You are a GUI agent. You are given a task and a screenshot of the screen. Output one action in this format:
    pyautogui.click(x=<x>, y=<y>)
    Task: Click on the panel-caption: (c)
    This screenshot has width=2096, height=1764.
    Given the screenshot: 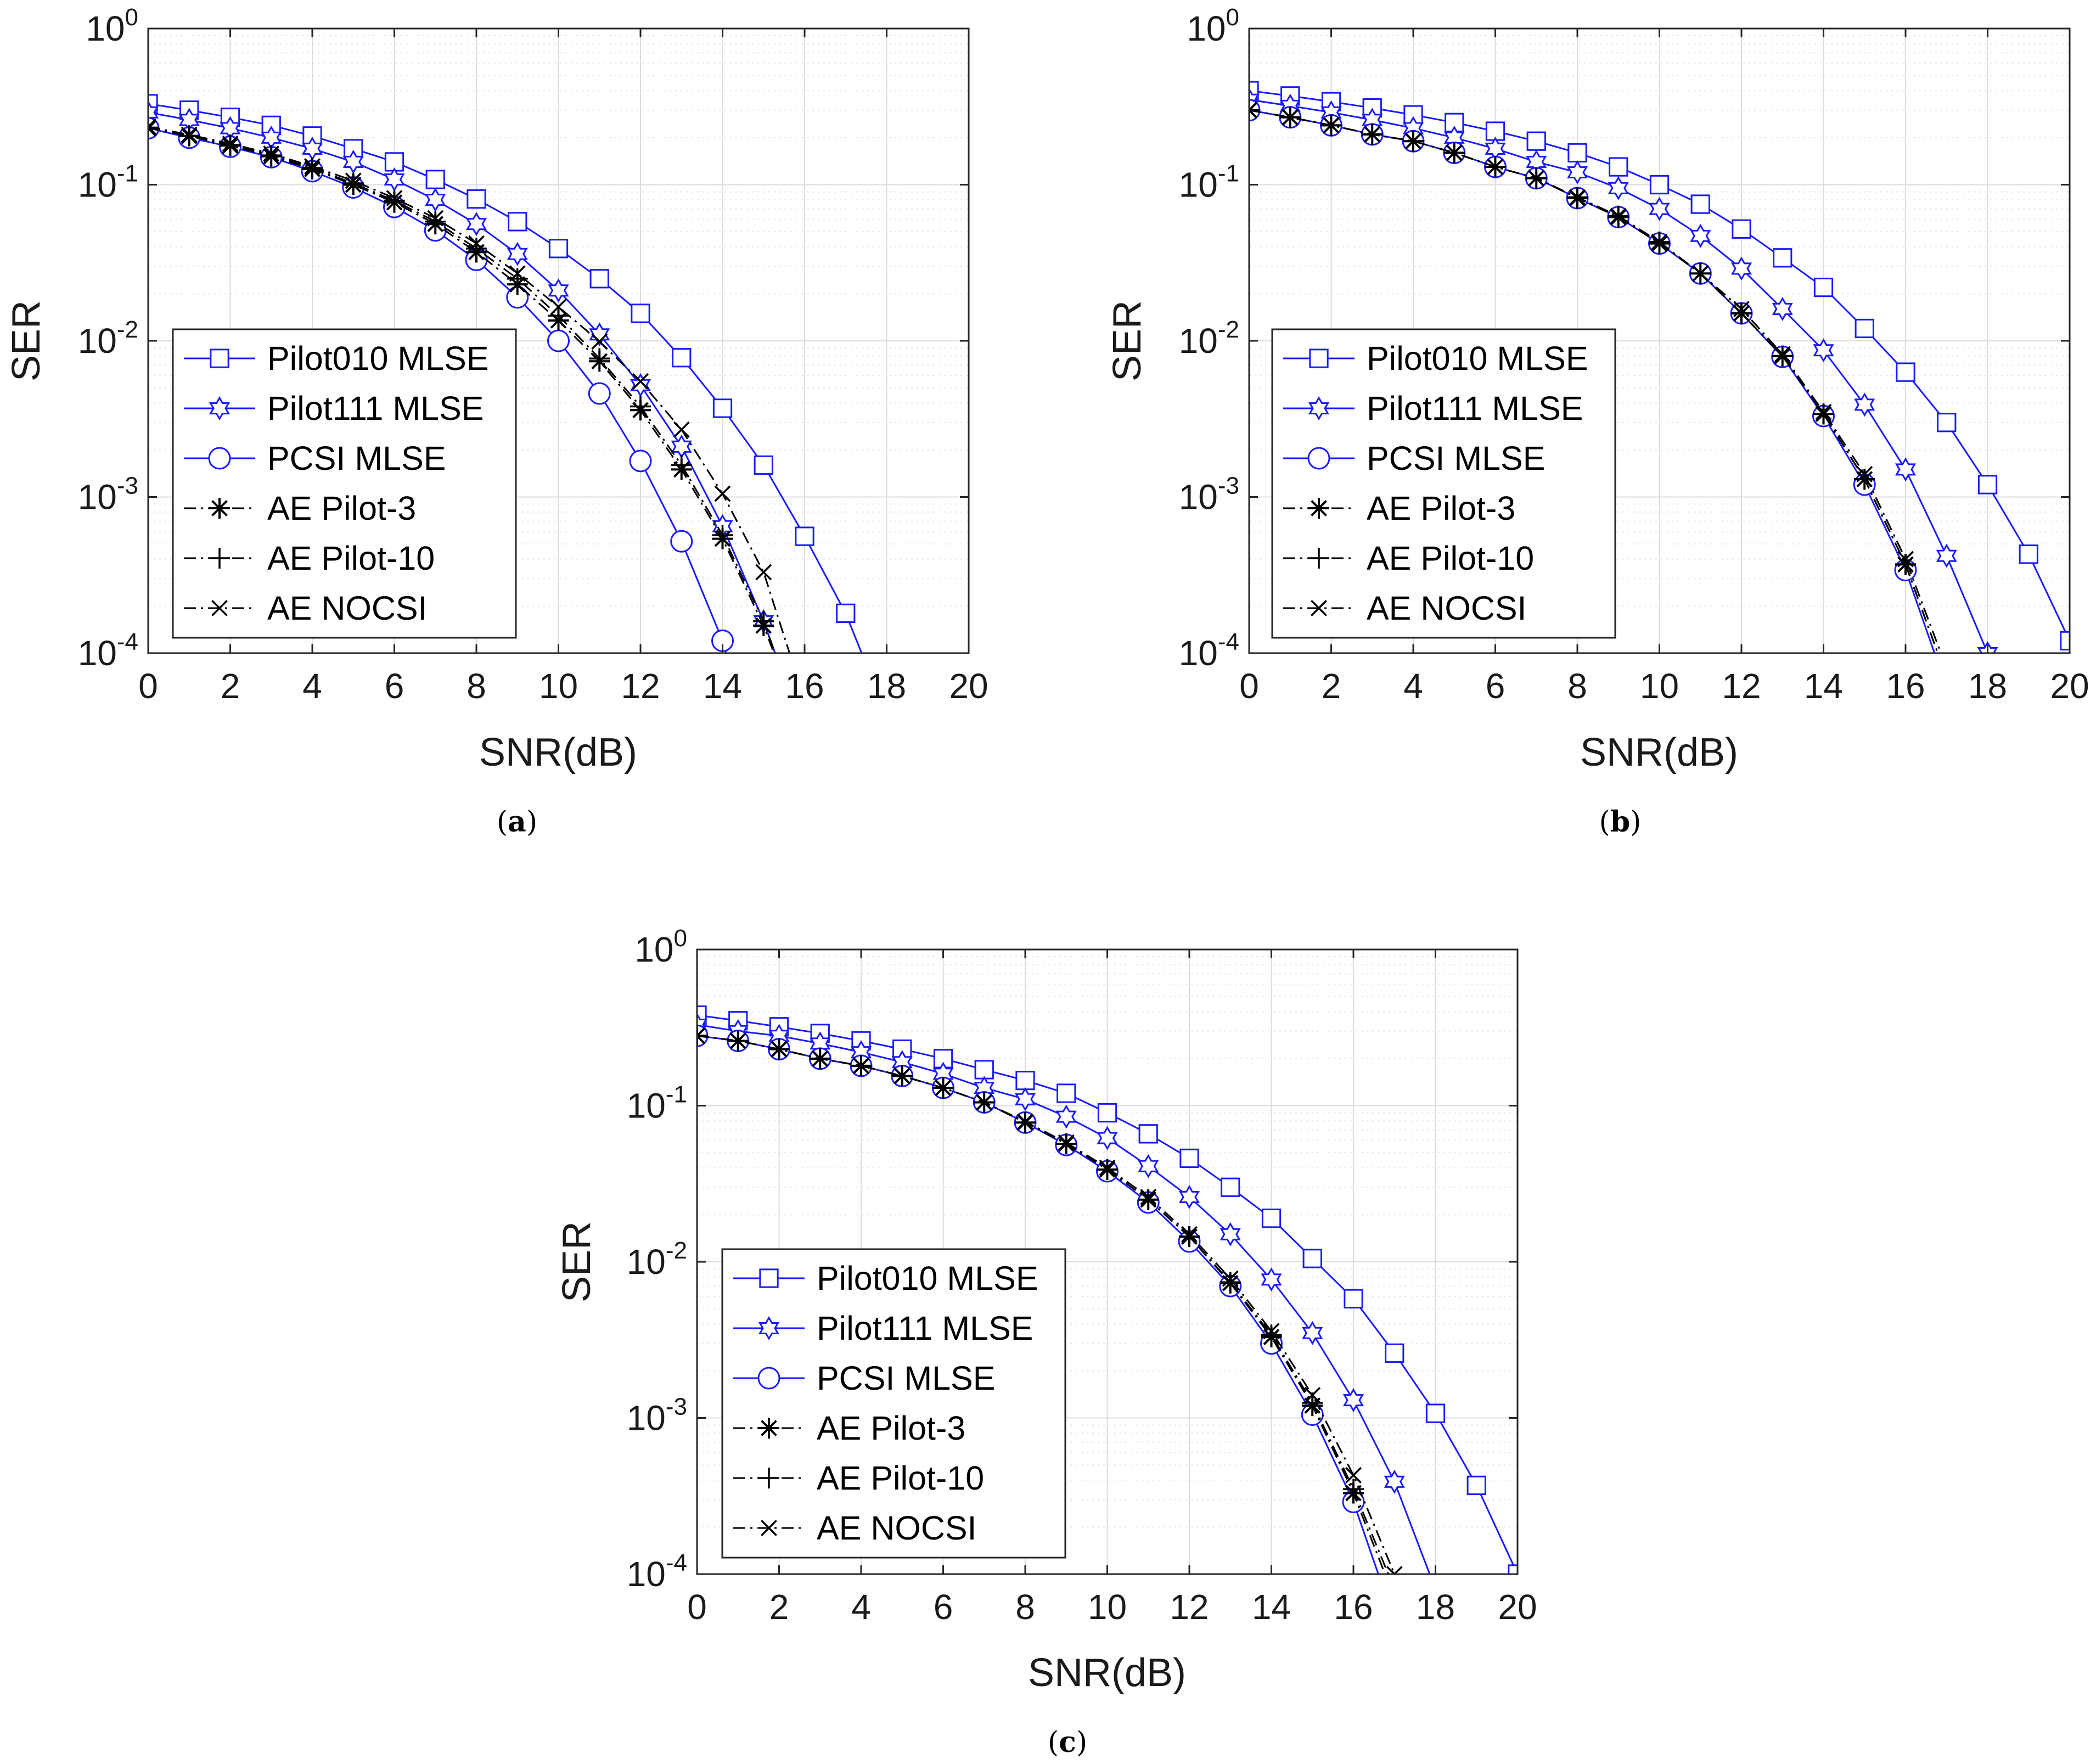 What is the action you would take?
    pyautogui.click(x=1067, y=1742)
    